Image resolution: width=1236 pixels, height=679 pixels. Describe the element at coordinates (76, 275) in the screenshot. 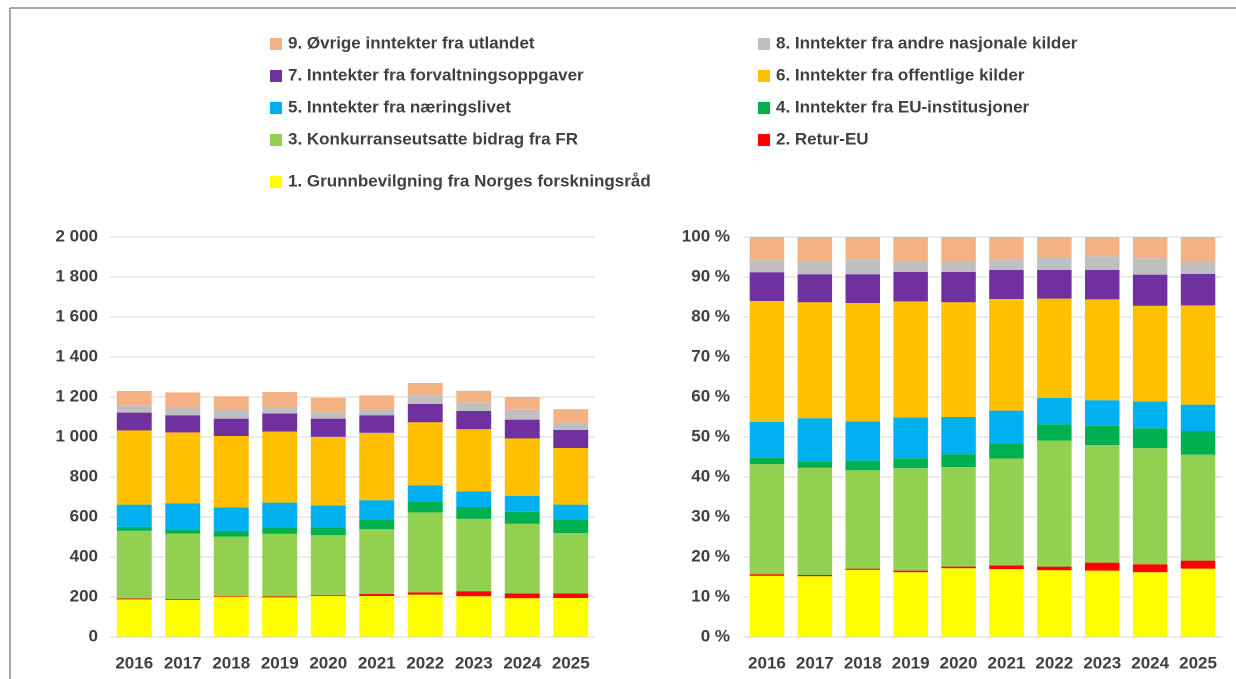

I see `y-tick-label: 1 800` at that location.